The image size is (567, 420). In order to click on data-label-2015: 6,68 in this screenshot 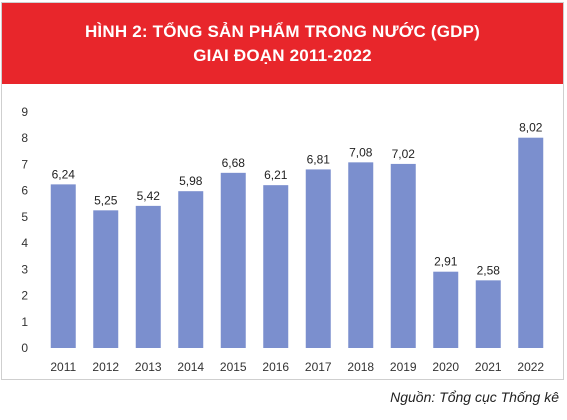, I will do `click(234, 163)`.